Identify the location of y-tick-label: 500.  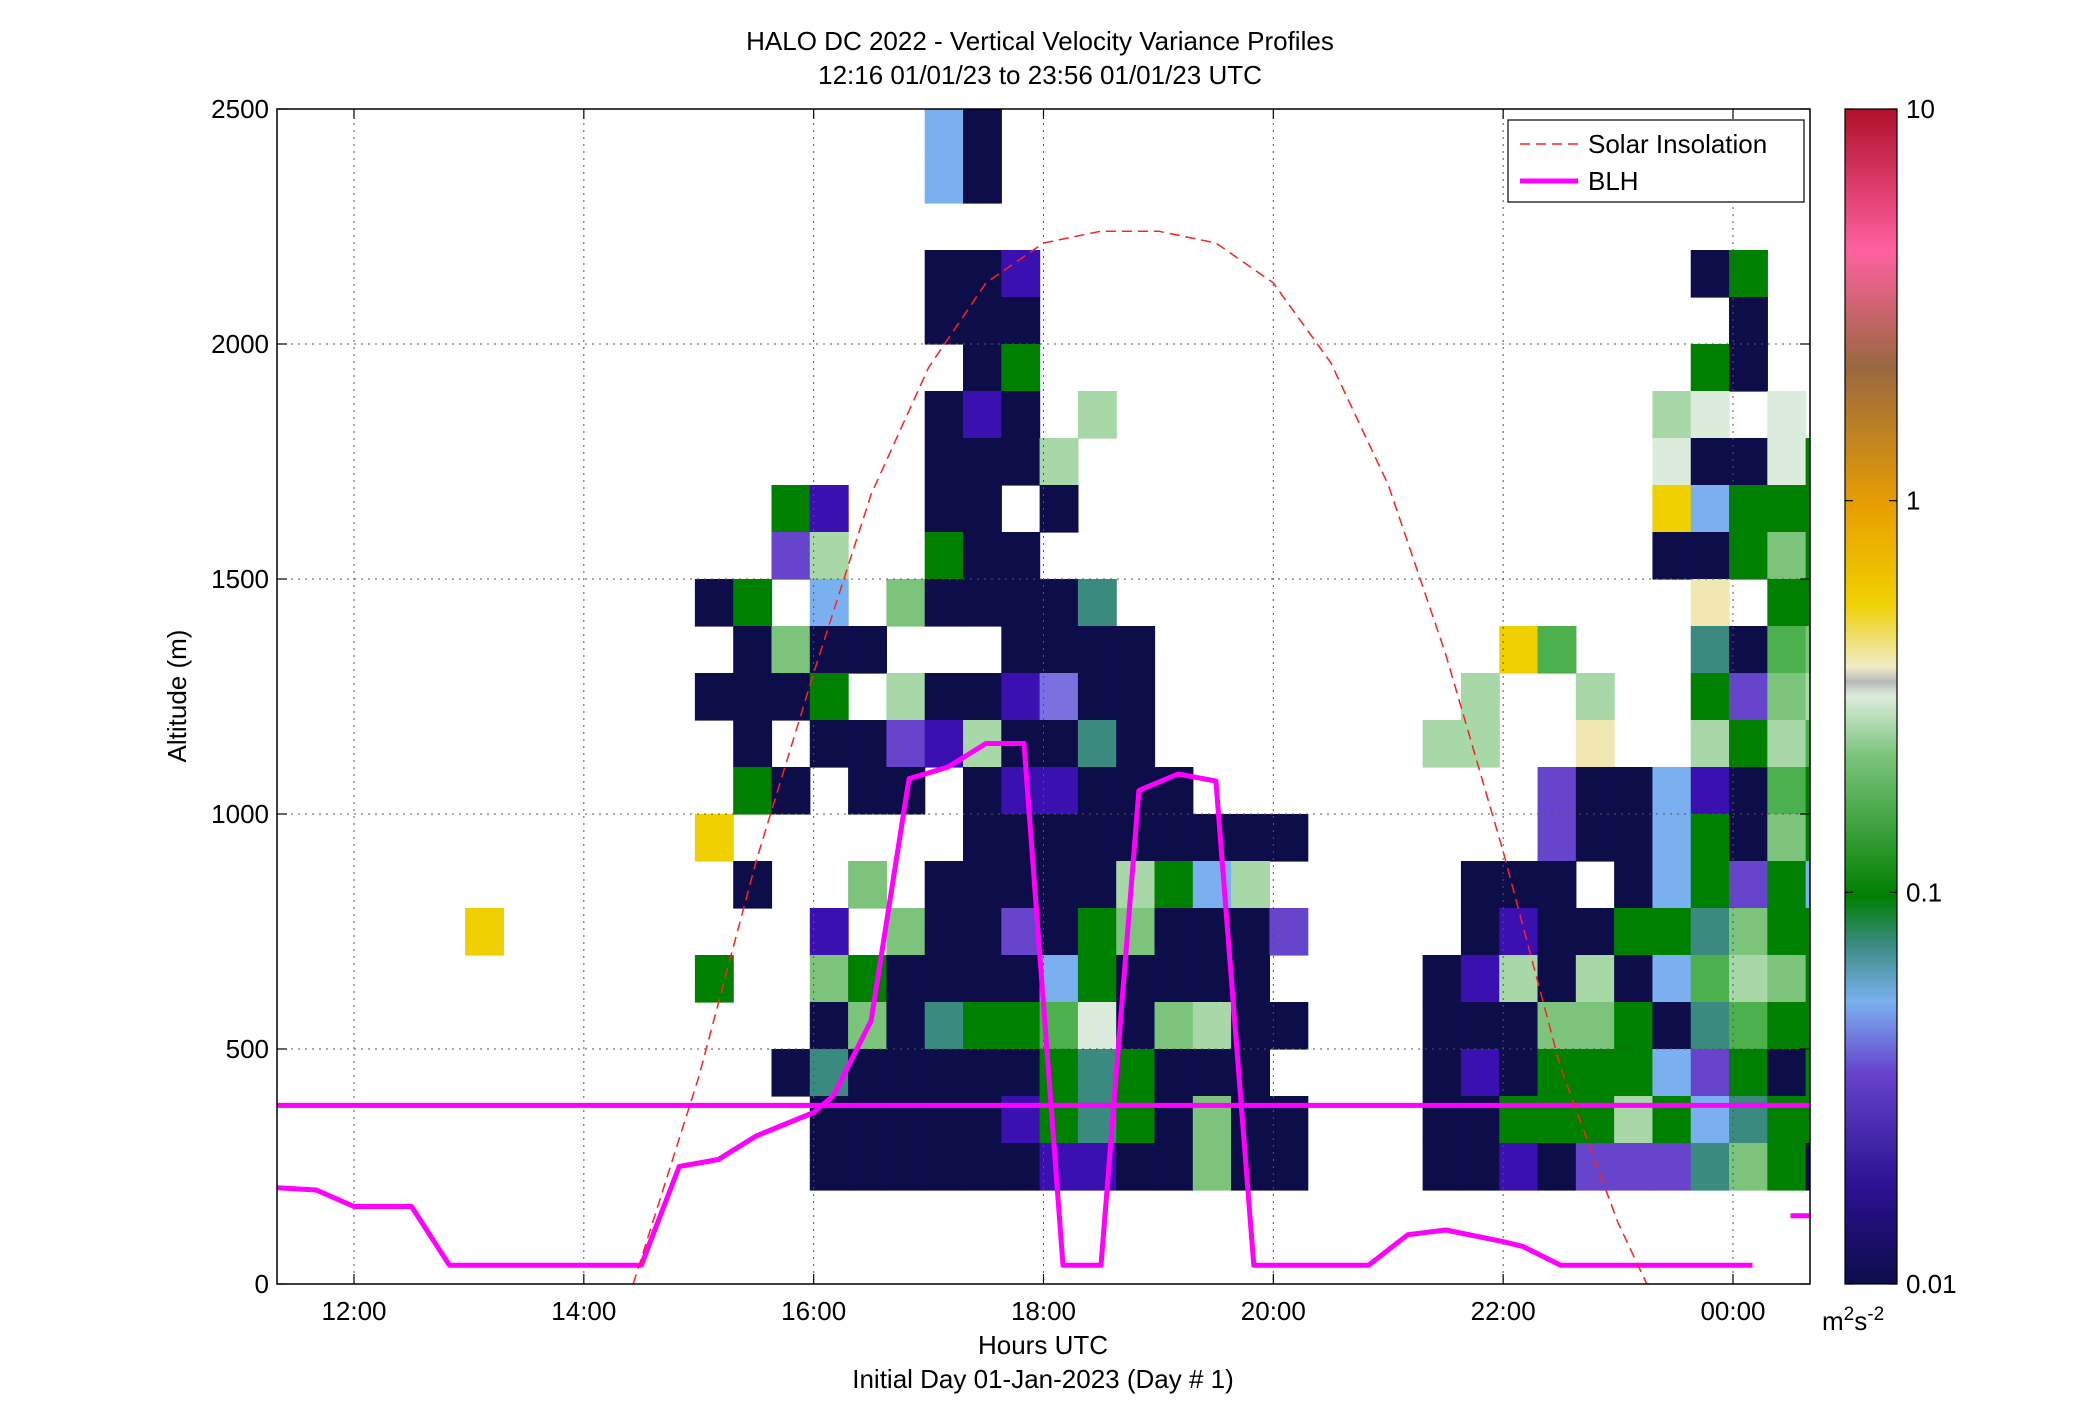
(247, 1049).